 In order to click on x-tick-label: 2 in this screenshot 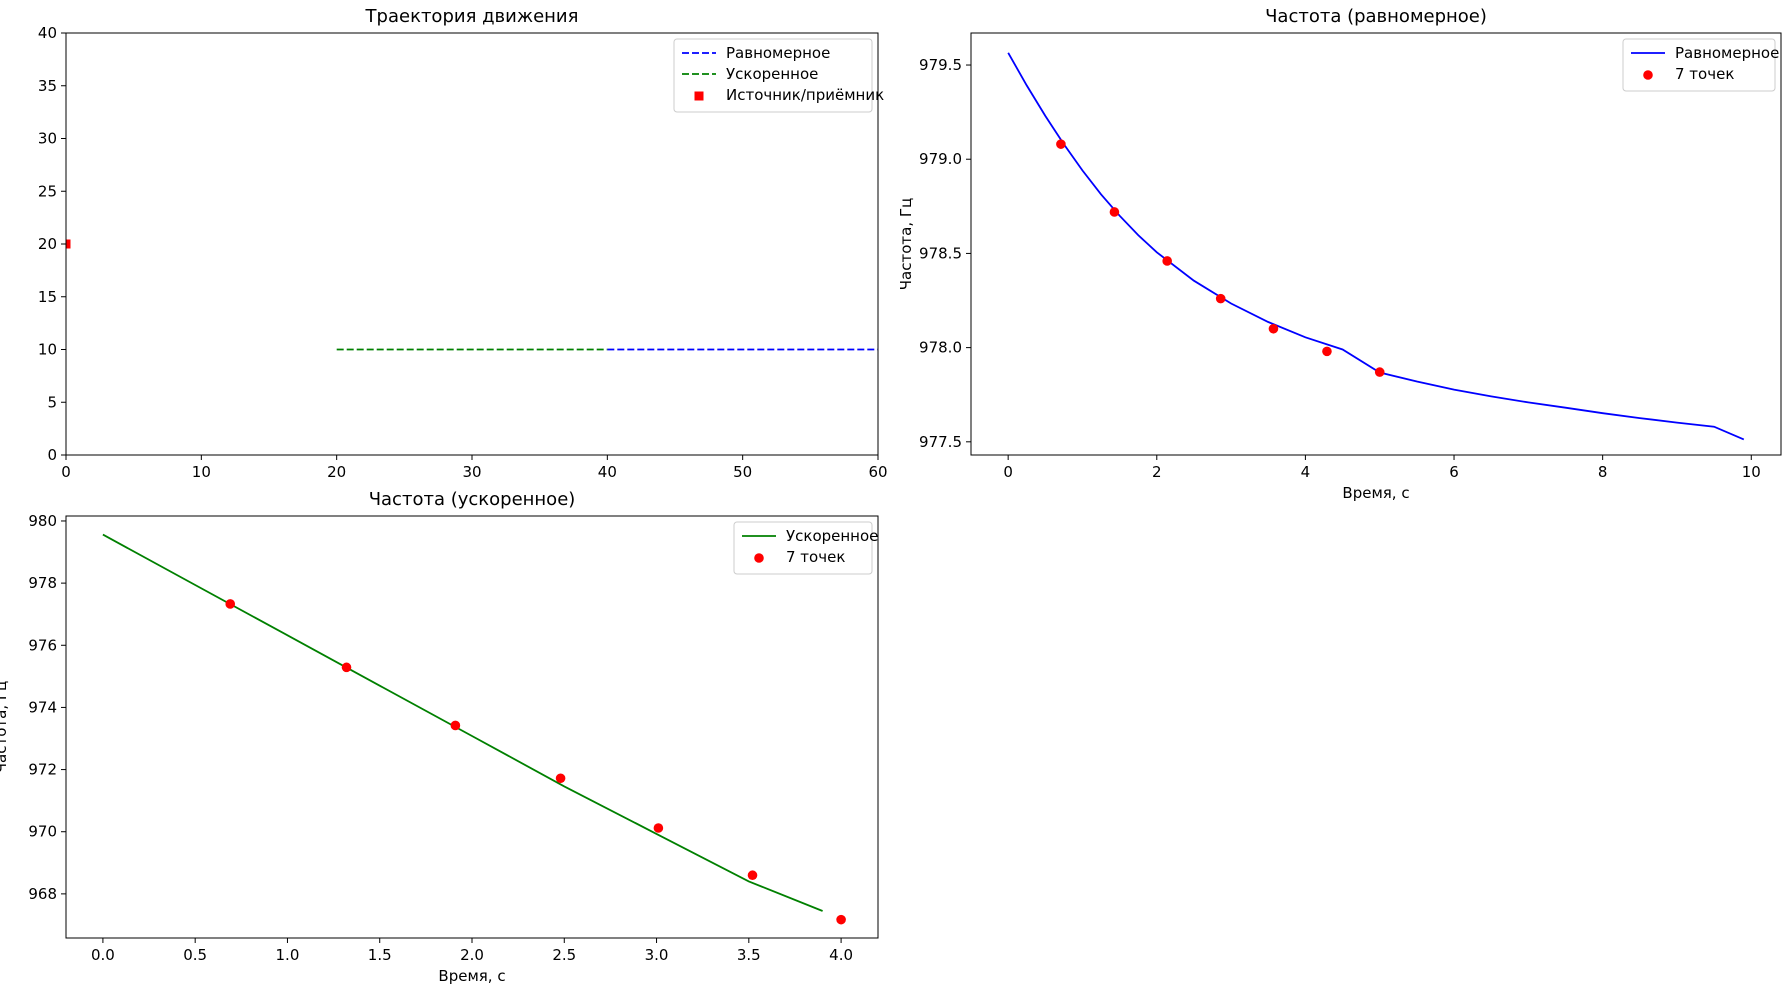, I will do `click(1157, 472)`.